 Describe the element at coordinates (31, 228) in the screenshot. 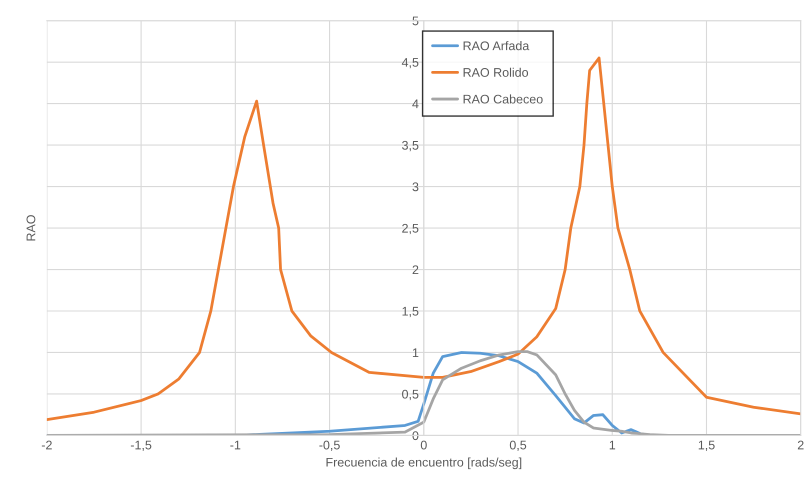

I see `y-axis-title: RAO` at that location.